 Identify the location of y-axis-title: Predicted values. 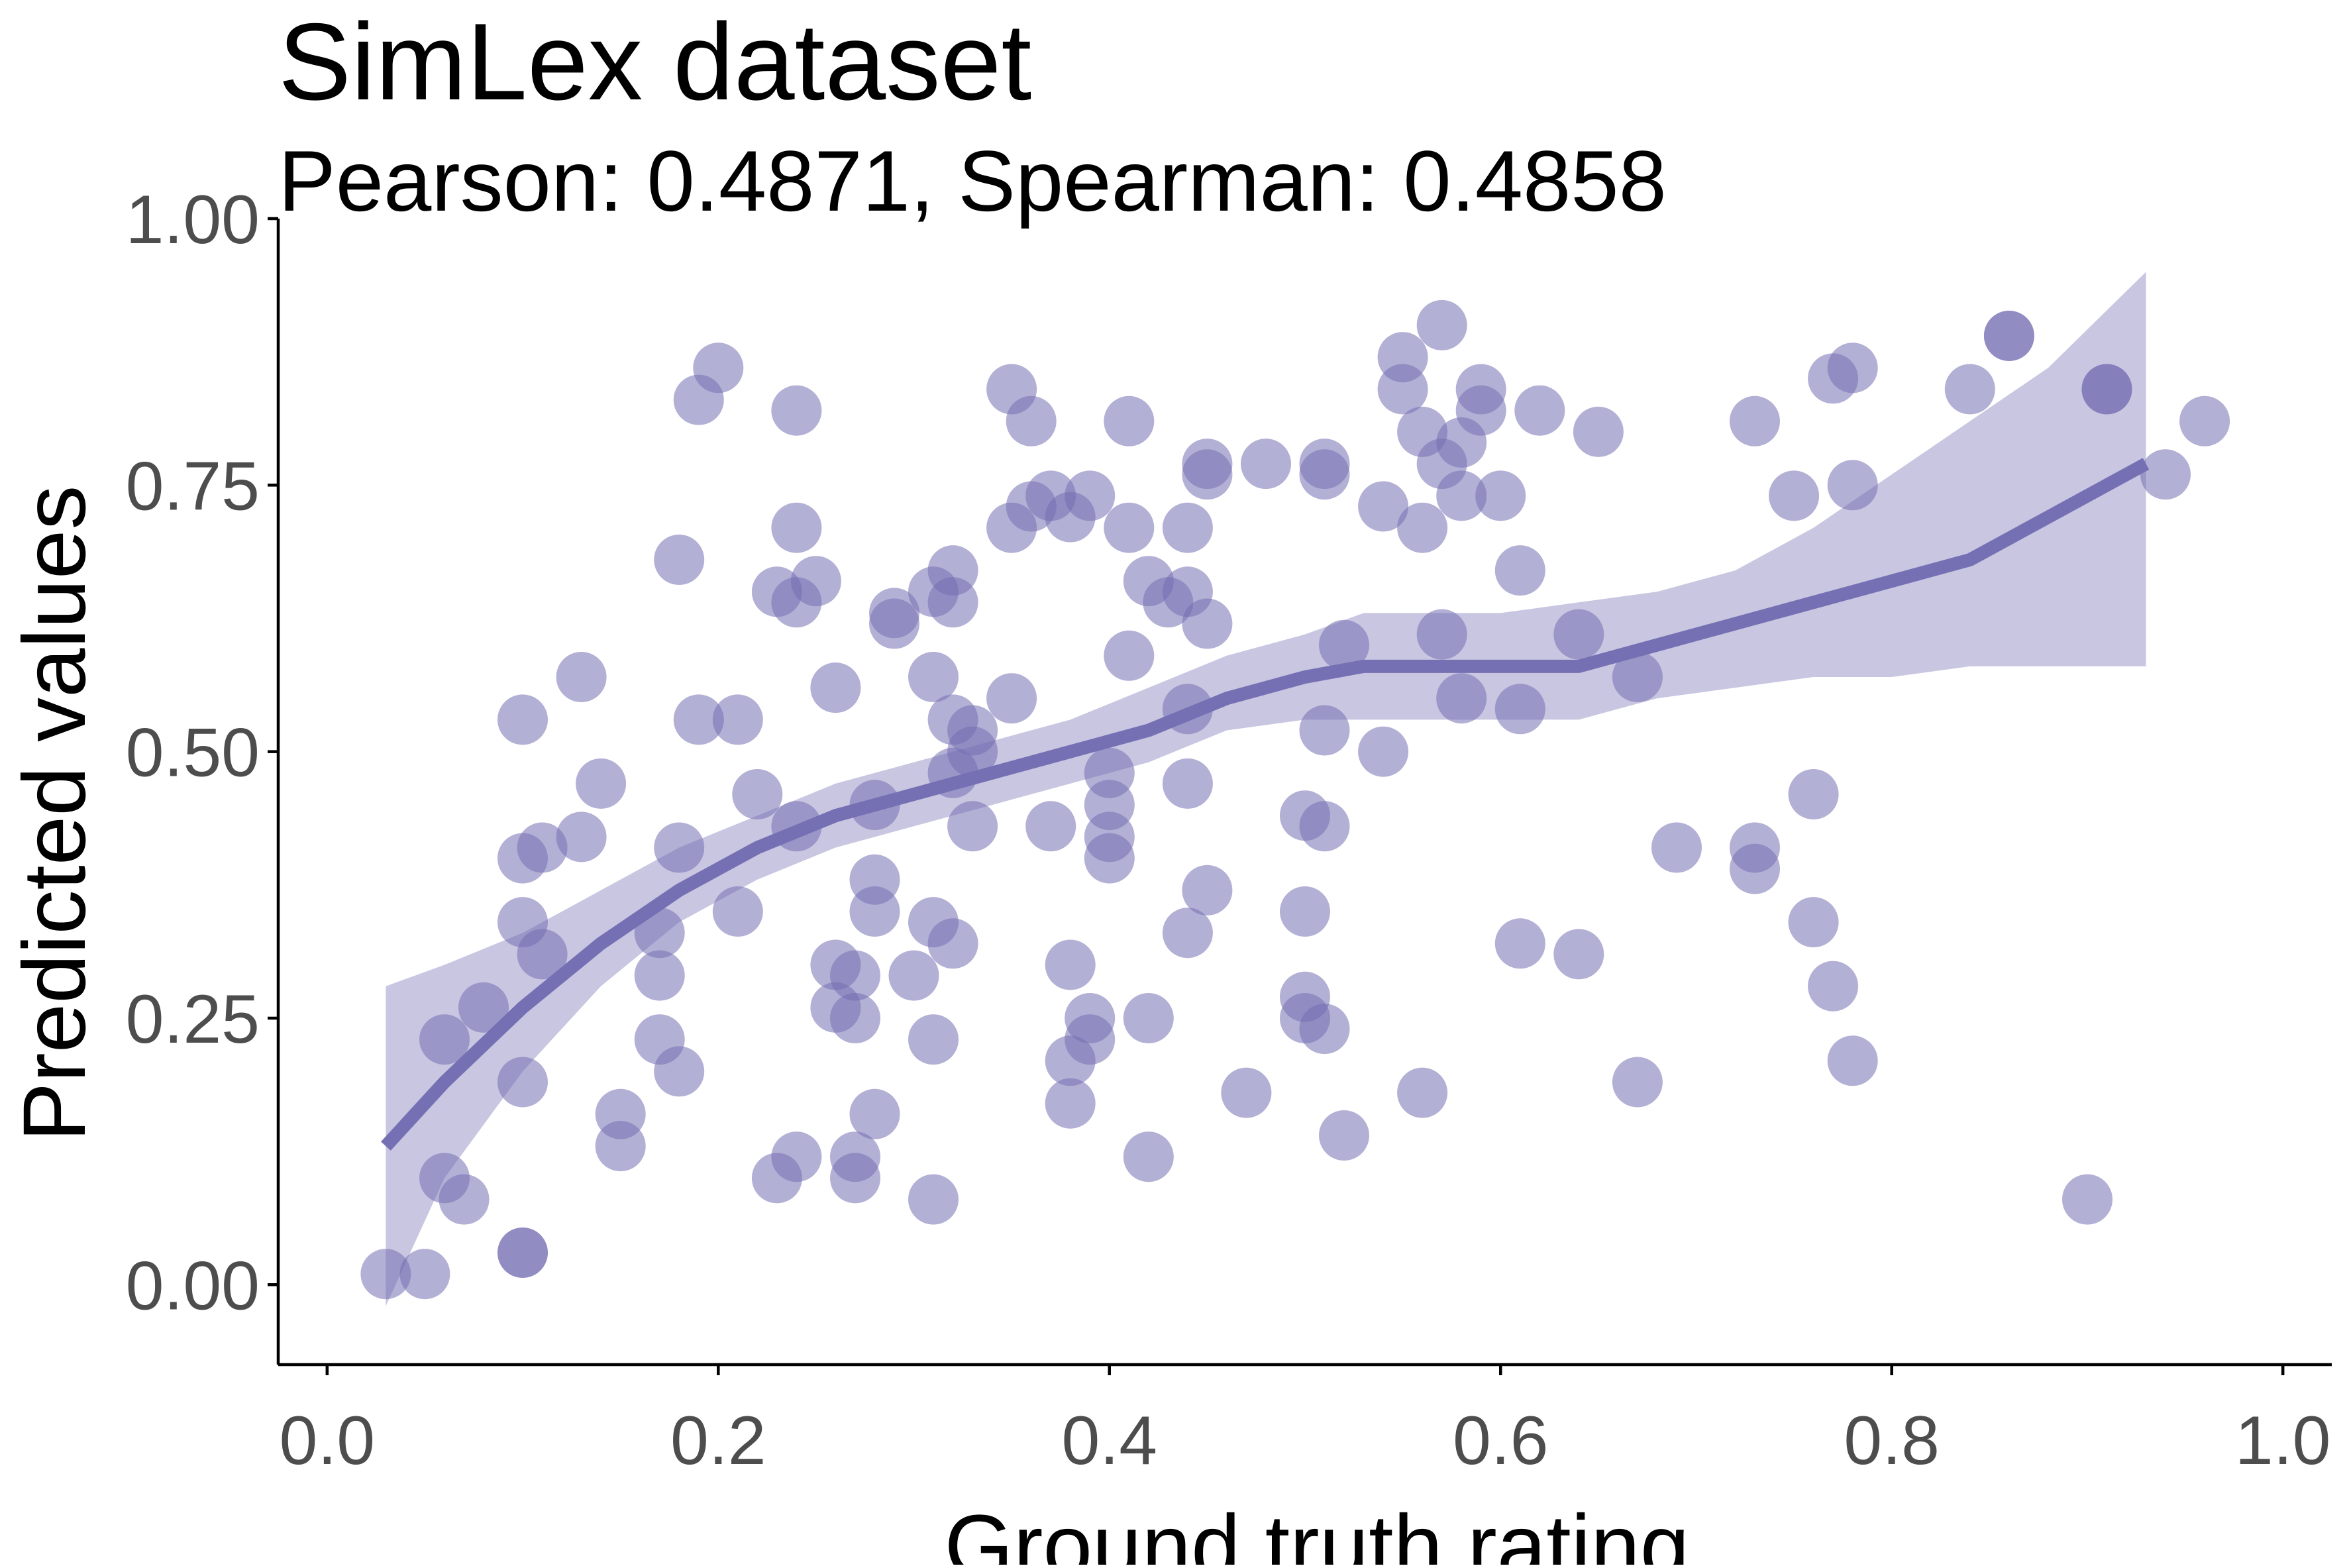
(54, 814).